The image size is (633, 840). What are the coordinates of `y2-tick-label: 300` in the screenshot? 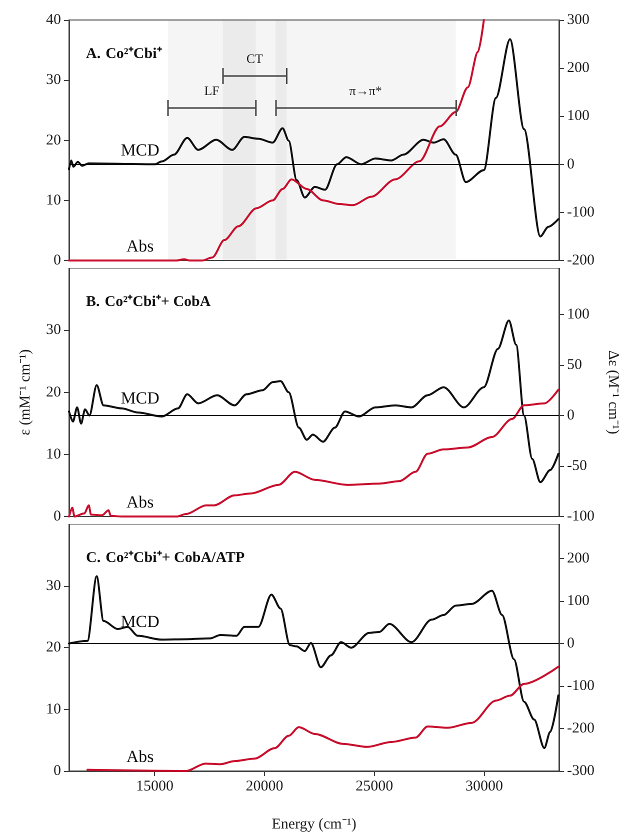 It's located at (578, 20).